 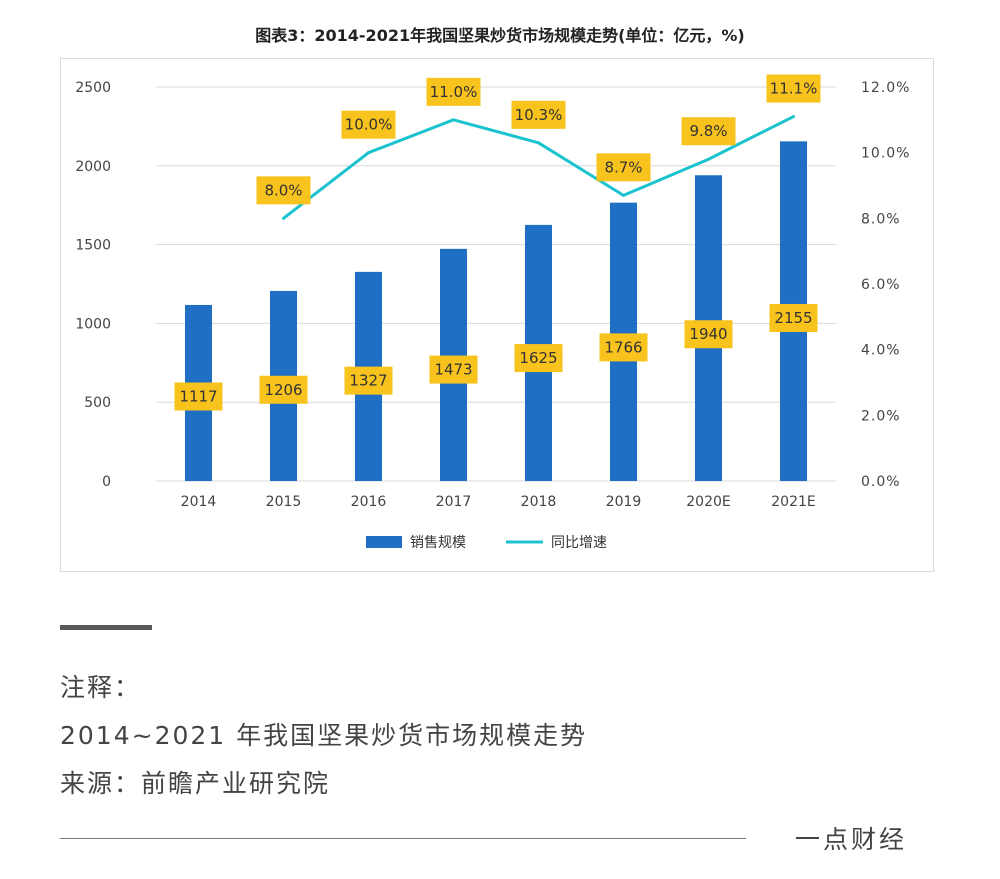 I want to click on x-axis-tick: 2019, so click(x=624, y=502).